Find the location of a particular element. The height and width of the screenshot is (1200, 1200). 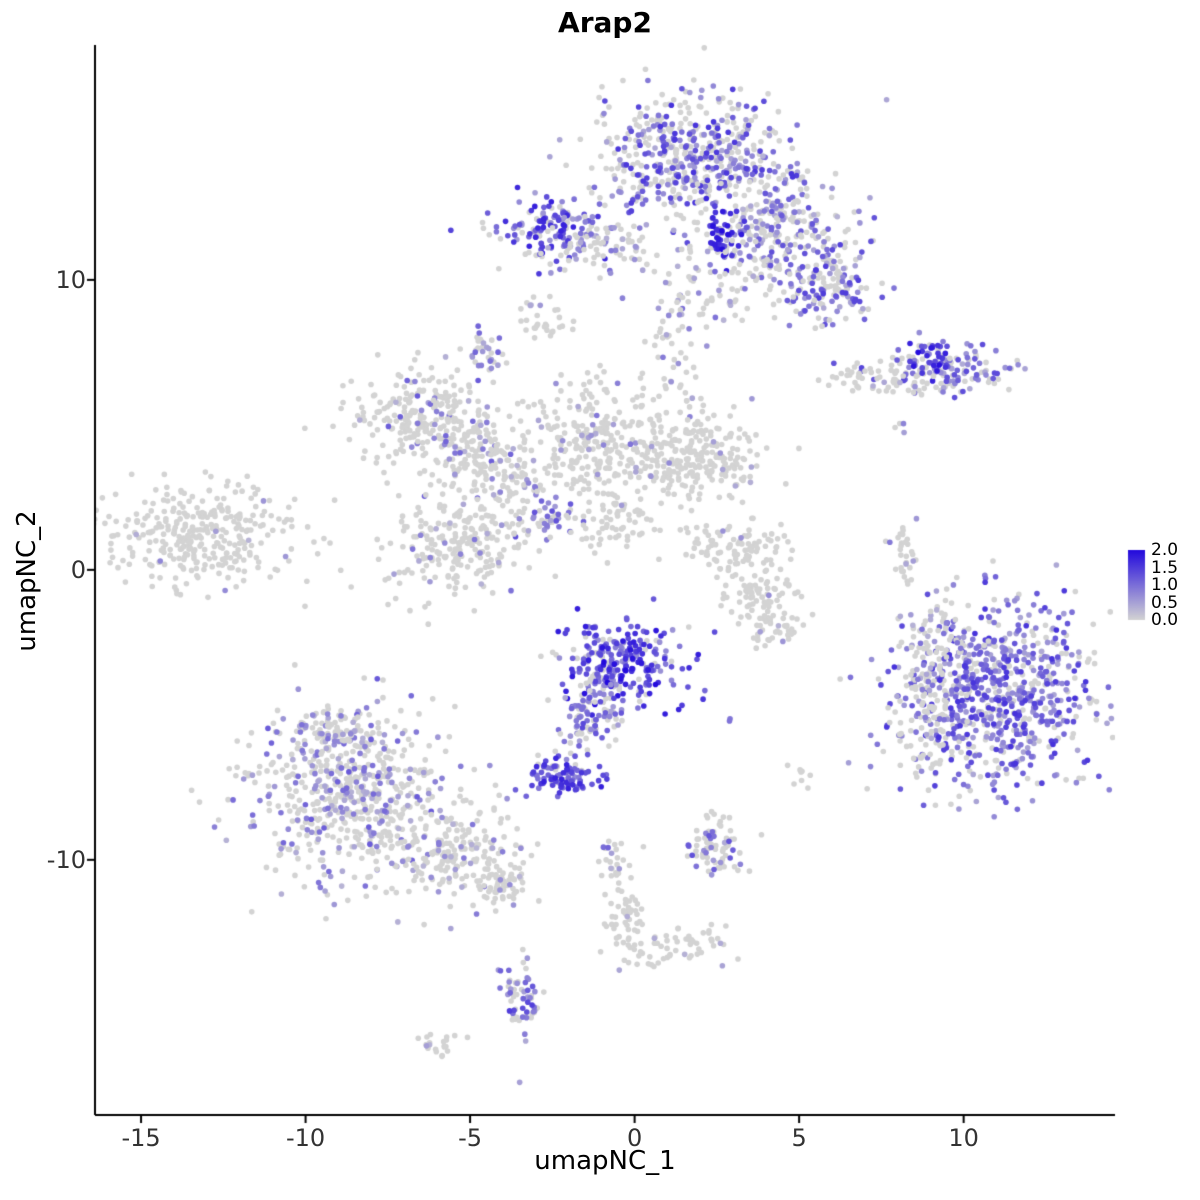

y-tick-label: 10 is located at coordinates (70, 279).